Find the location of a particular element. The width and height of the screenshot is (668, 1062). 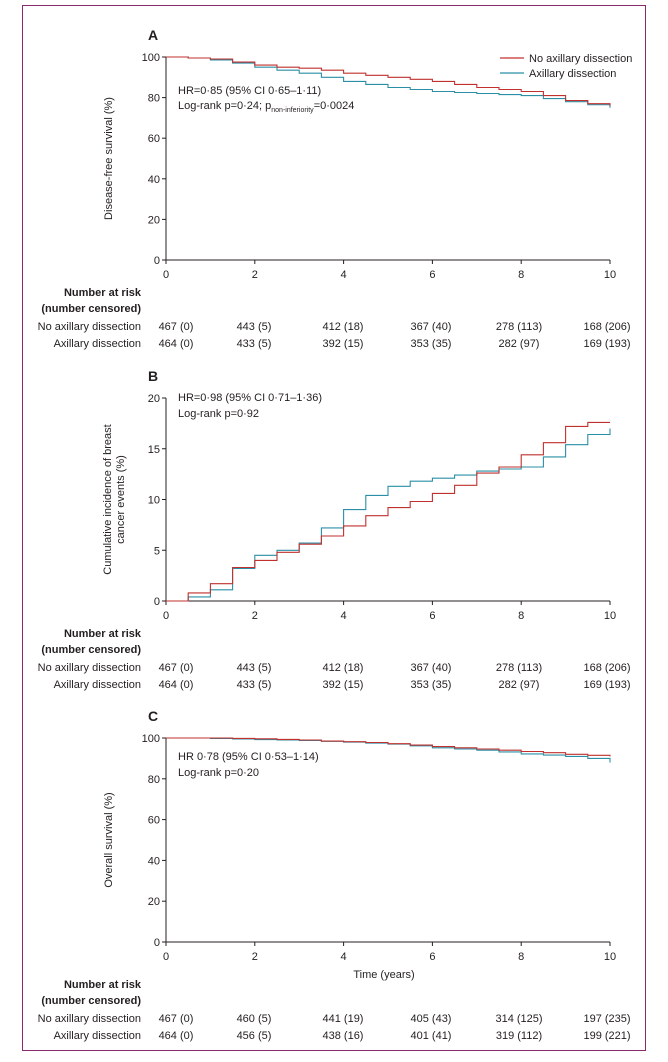

panel-a-risk-title: Number at risk is located at coordinates (103, 293).